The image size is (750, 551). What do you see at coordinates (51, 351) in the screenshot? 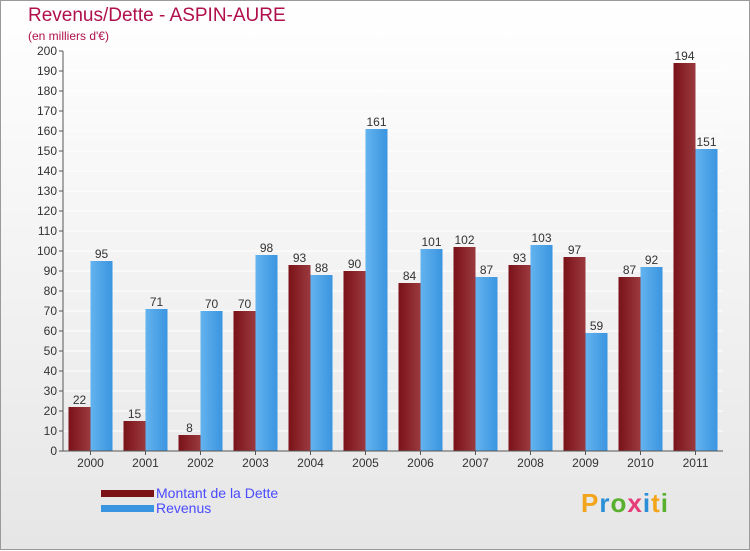
I see `y-tick-label: 50` at bounding box center [51, 351].